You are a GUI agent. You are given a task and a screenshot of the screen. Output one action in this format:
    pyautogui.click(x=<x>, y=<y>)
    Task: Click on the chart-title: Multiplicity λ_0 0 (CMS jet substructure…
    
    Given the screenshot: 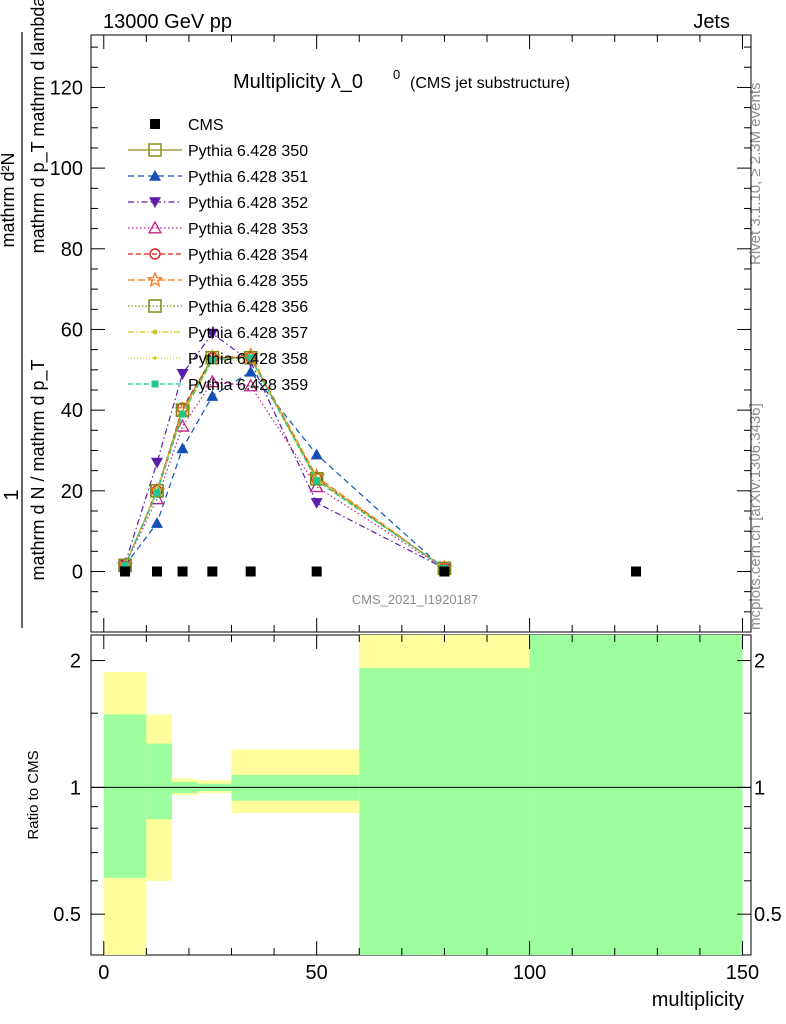 What is the action you would take?
    pyautogui.click(x=401, y=80)
    